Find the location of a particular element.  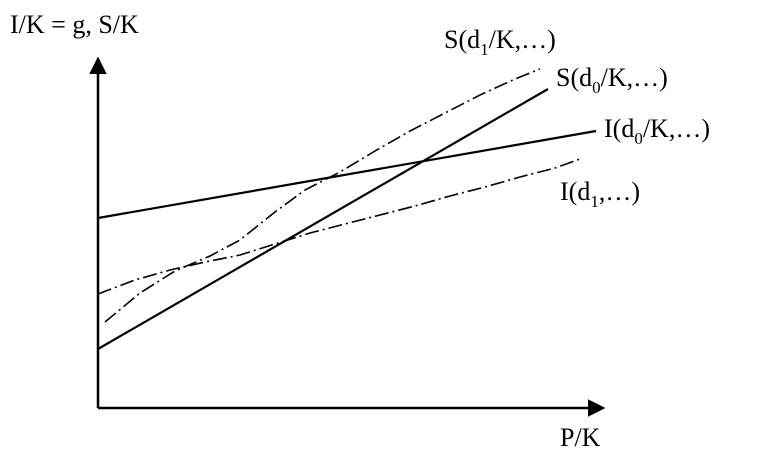

y-axis-label: I/K = g, S/K is located at coordinates (74, 24).